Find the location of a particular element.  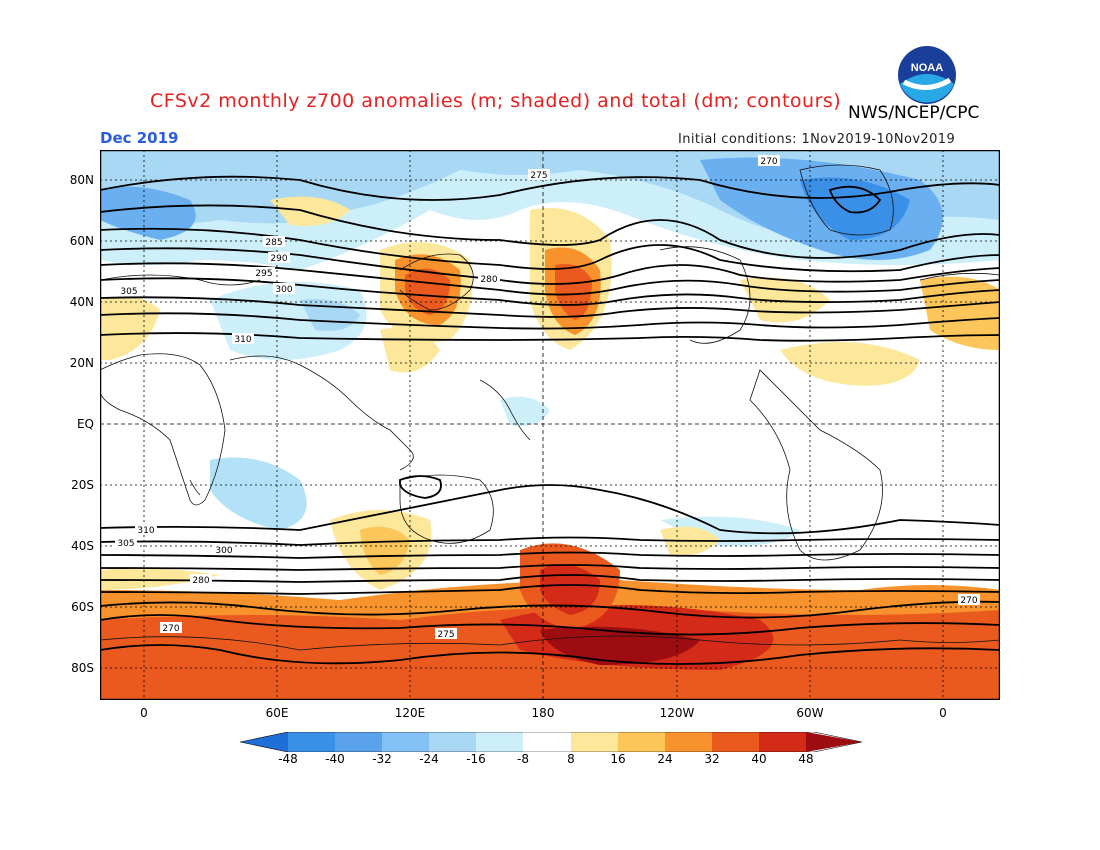

contour-label-310: 310 is located at coordinates (243, 339).